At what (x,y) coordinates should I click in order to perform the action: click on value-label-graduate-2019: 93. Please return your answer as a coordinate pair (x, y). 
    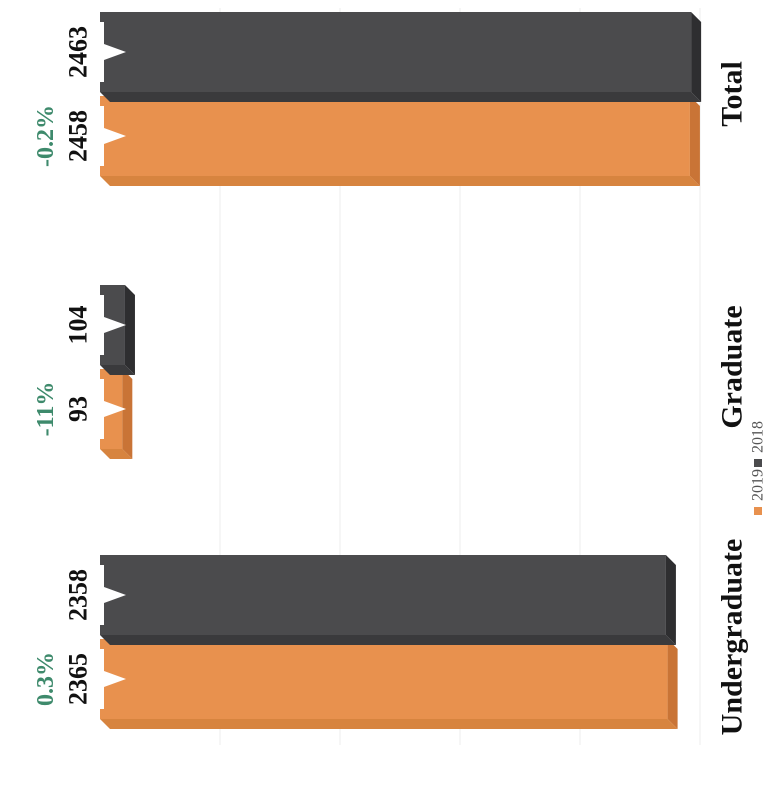
    Looking at the image, I should click on (78, 409).